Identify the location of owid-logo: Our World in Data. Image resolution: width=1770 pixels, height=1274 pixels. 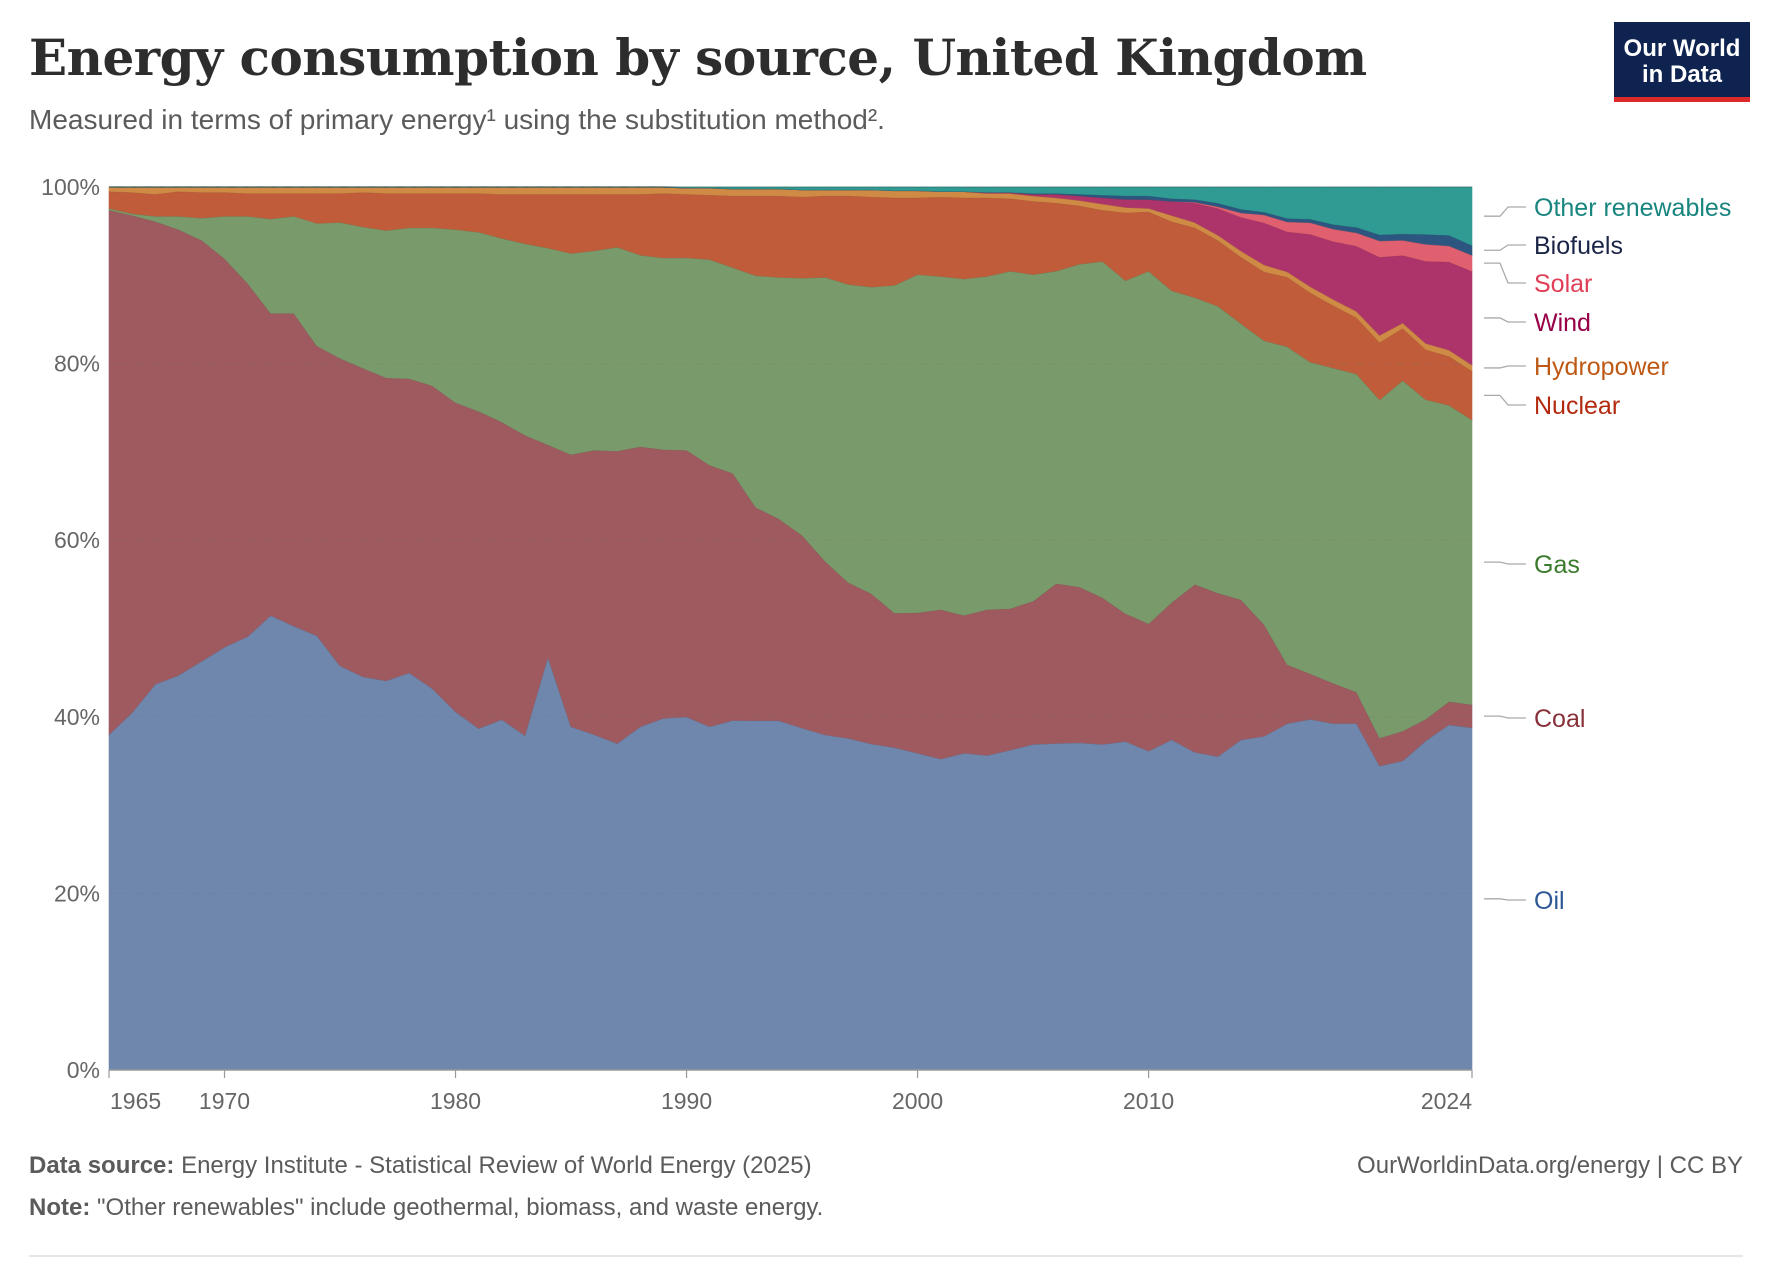
(1682, 62).